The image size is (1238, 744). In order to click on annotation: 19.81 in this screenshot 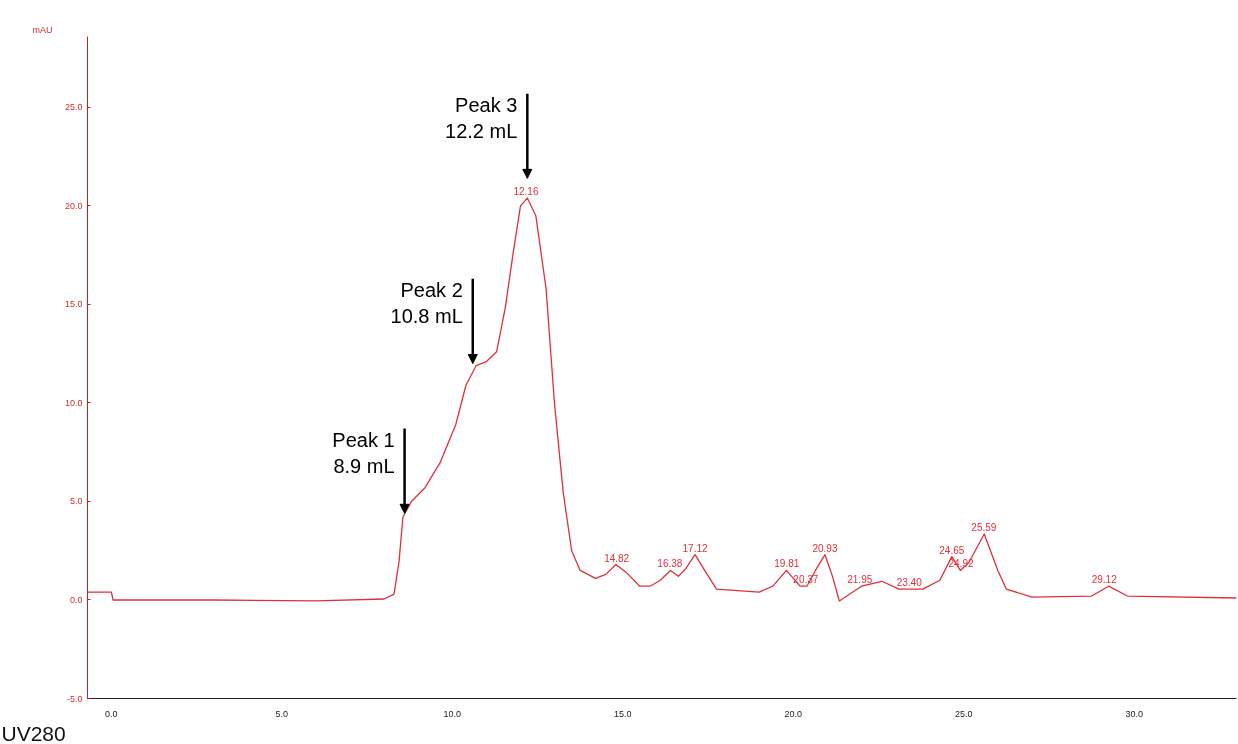, I will do `click(787, 564)`.